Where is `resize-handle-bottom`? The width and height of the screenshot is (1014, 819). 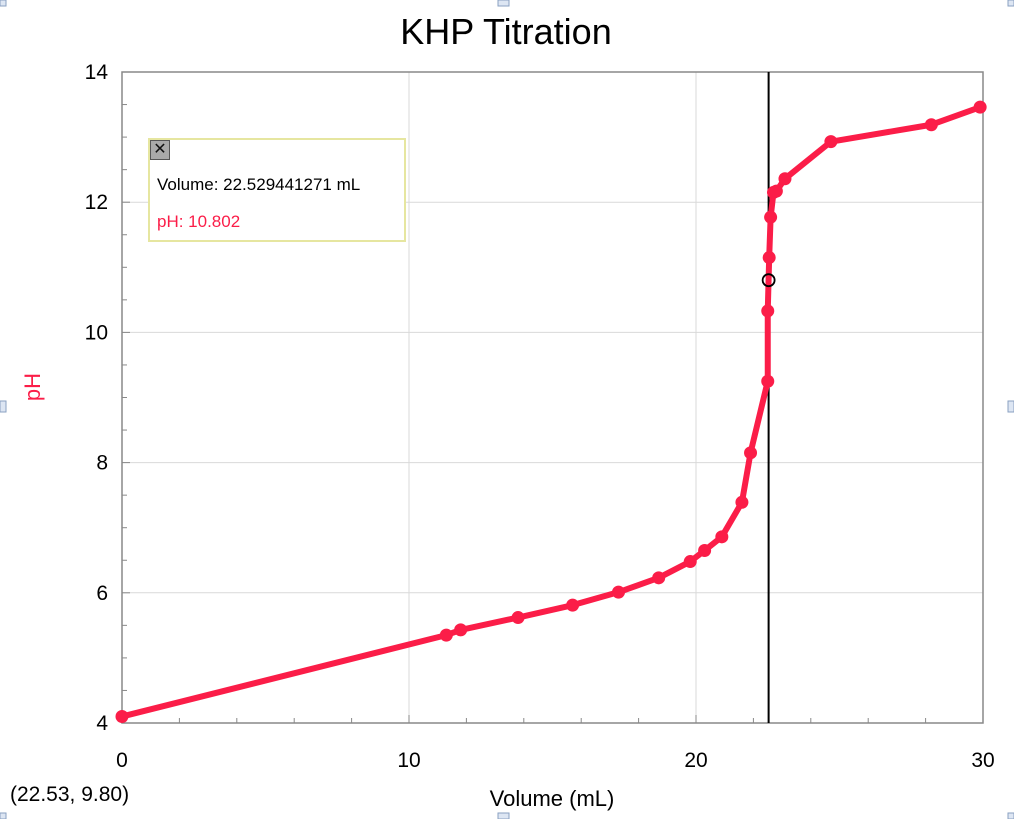
resize-handle-bottom is located at coordinates (503, 815).